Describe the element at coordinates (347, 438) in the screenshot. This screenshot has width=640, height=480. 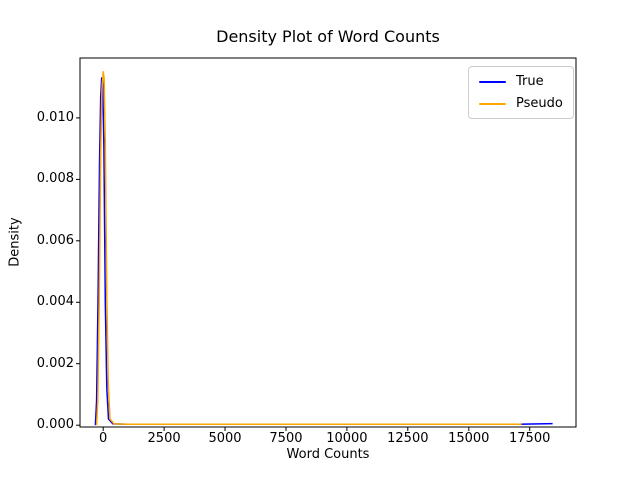
I see `x-tick-label: 10000` at that location.